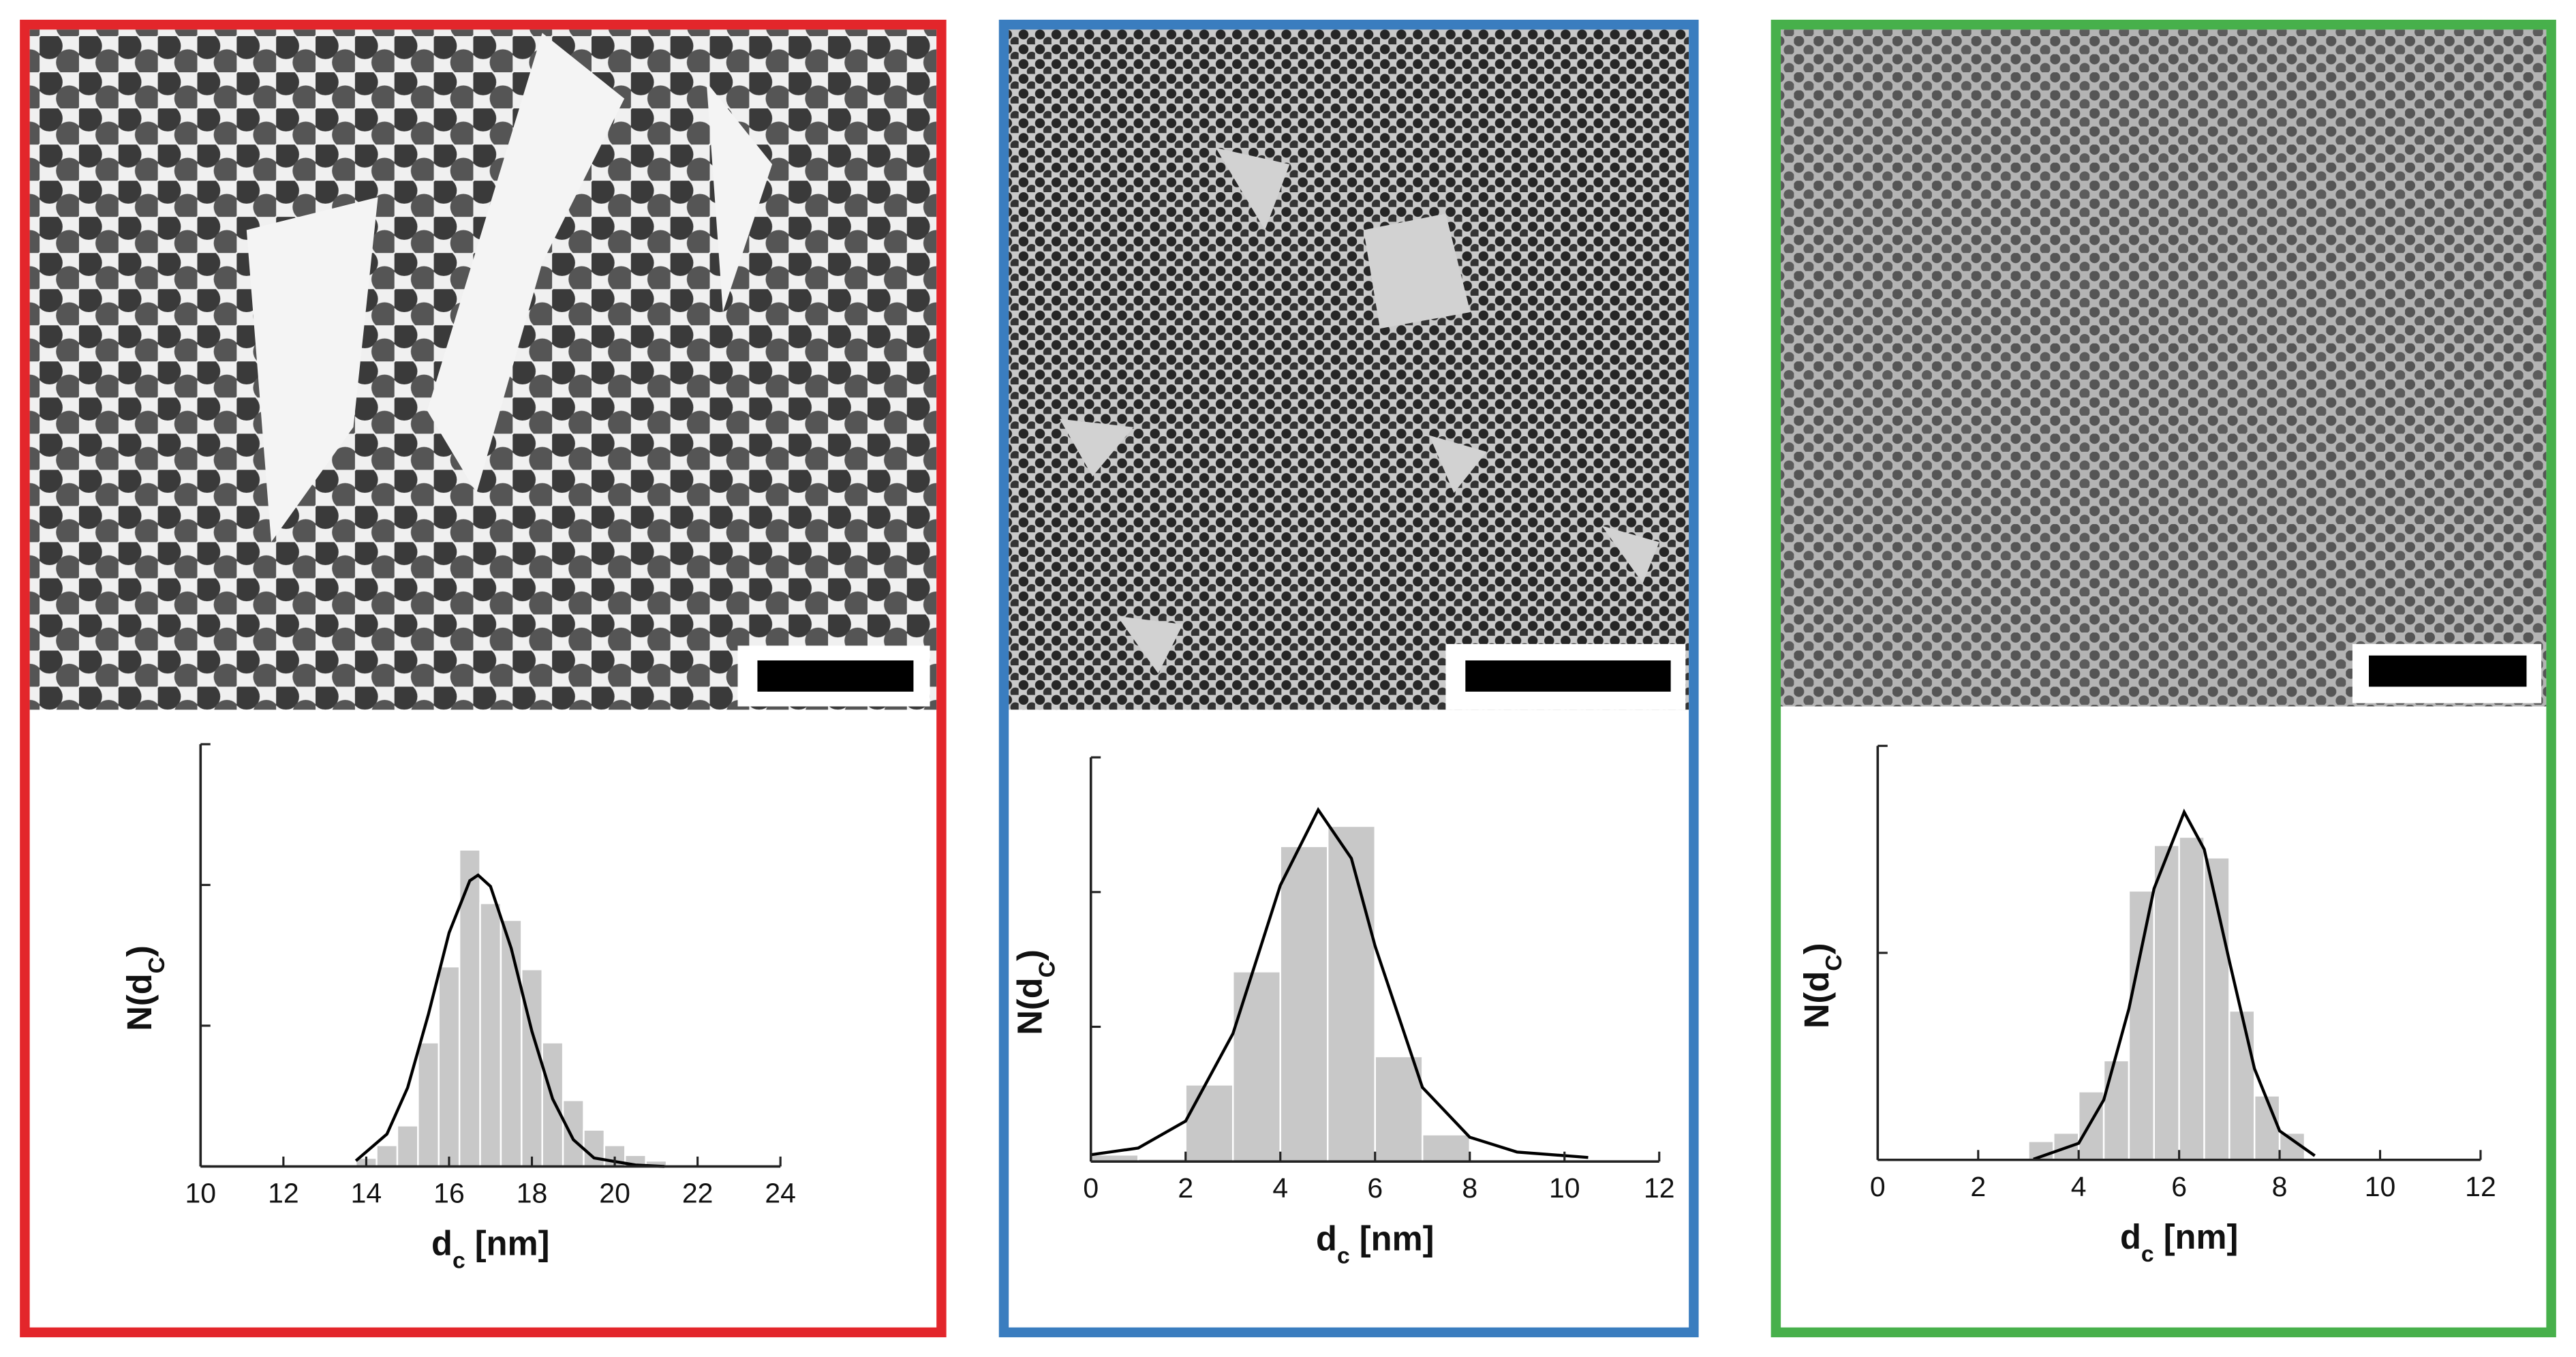 This screenshot has height=1357, width=2576. Describe the element at coordinates (698, 1192) in the screenshot. I see `x-tick-label: 22` at that location.